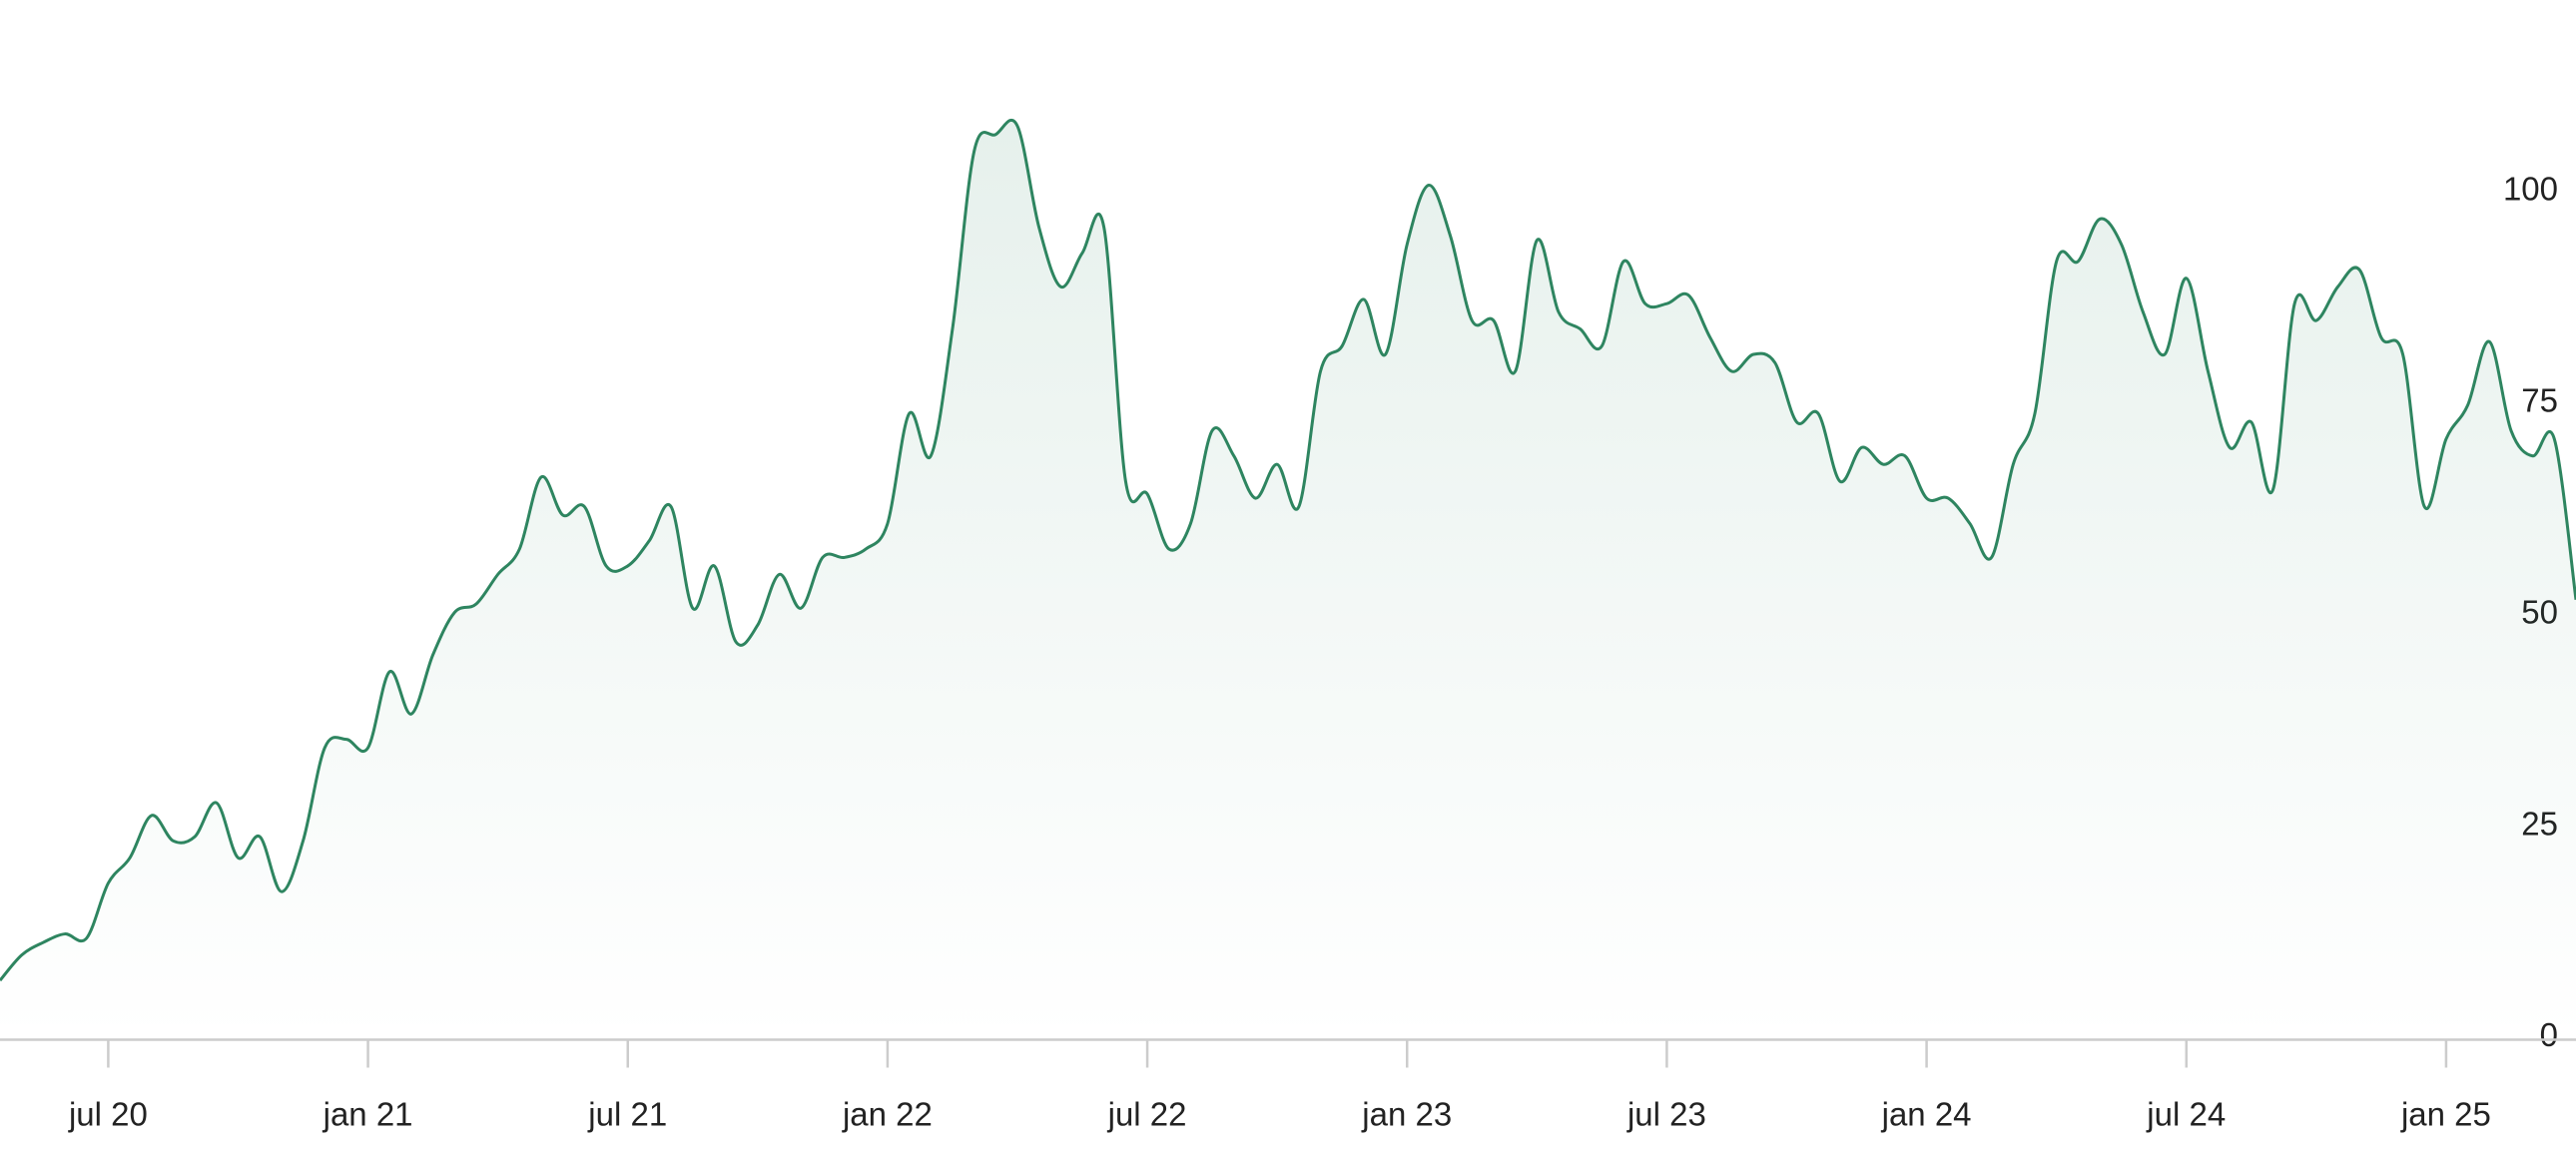  Describe the element at coordinates (887, 1114) in the screenshot. I see `x-tick-label: jan 22` at that location.